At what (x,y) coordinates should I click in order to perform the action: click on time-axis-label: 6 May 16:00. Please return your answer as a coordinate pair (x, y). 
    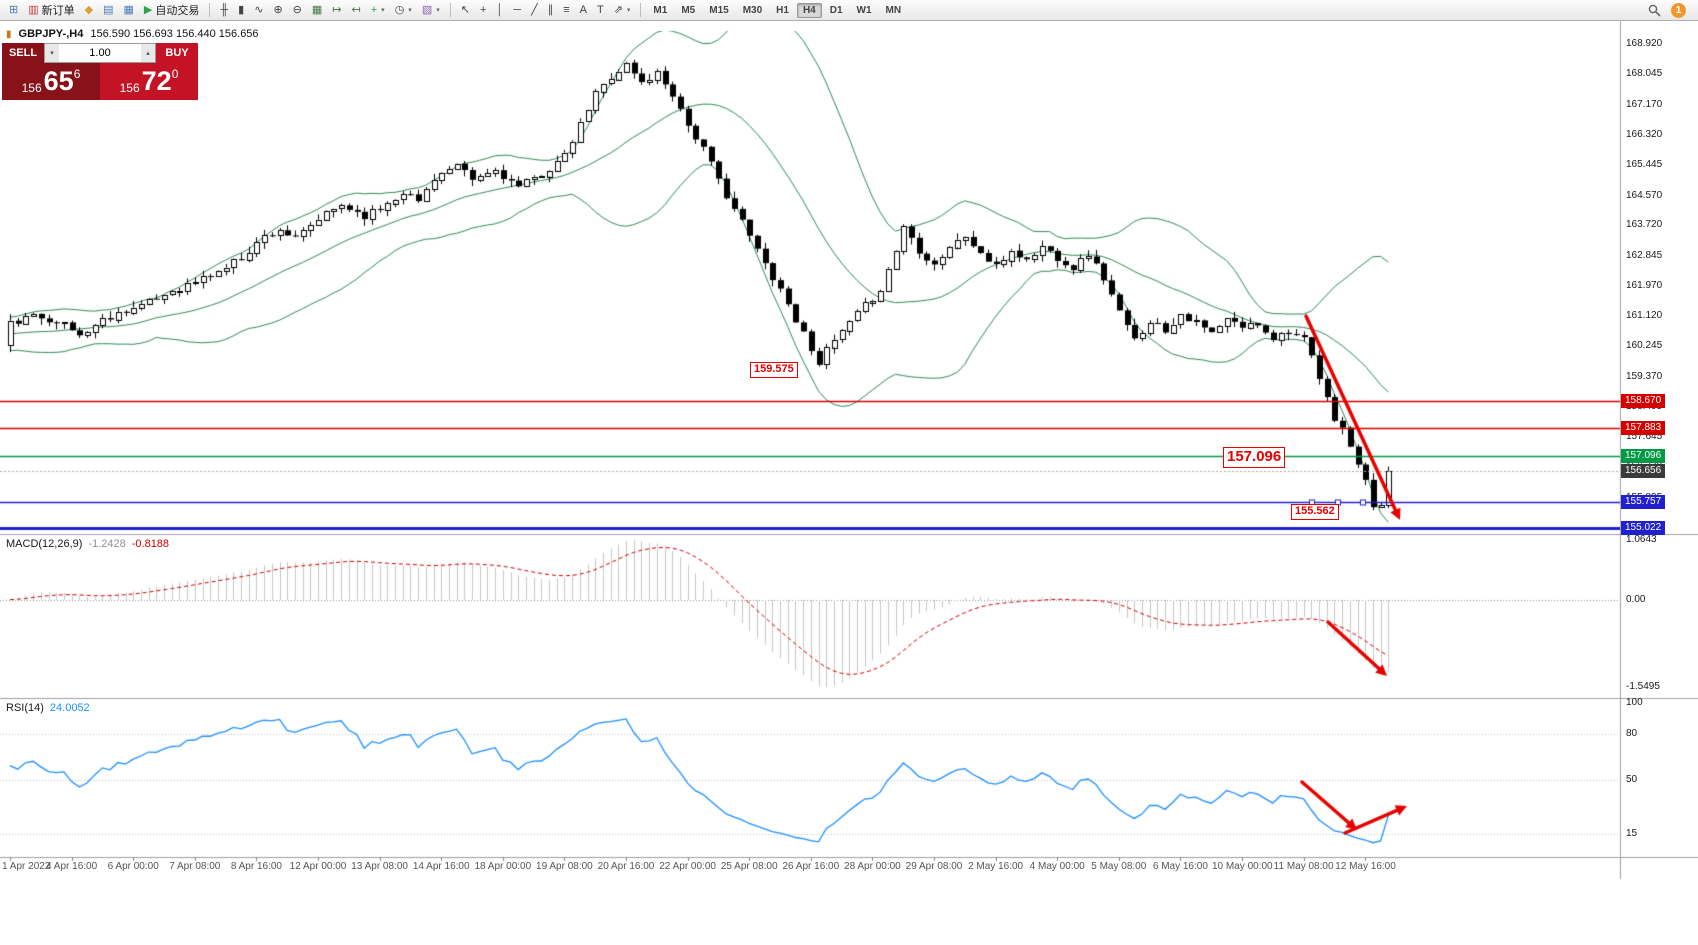
    Looking at the image, I should click on (1180, 866).